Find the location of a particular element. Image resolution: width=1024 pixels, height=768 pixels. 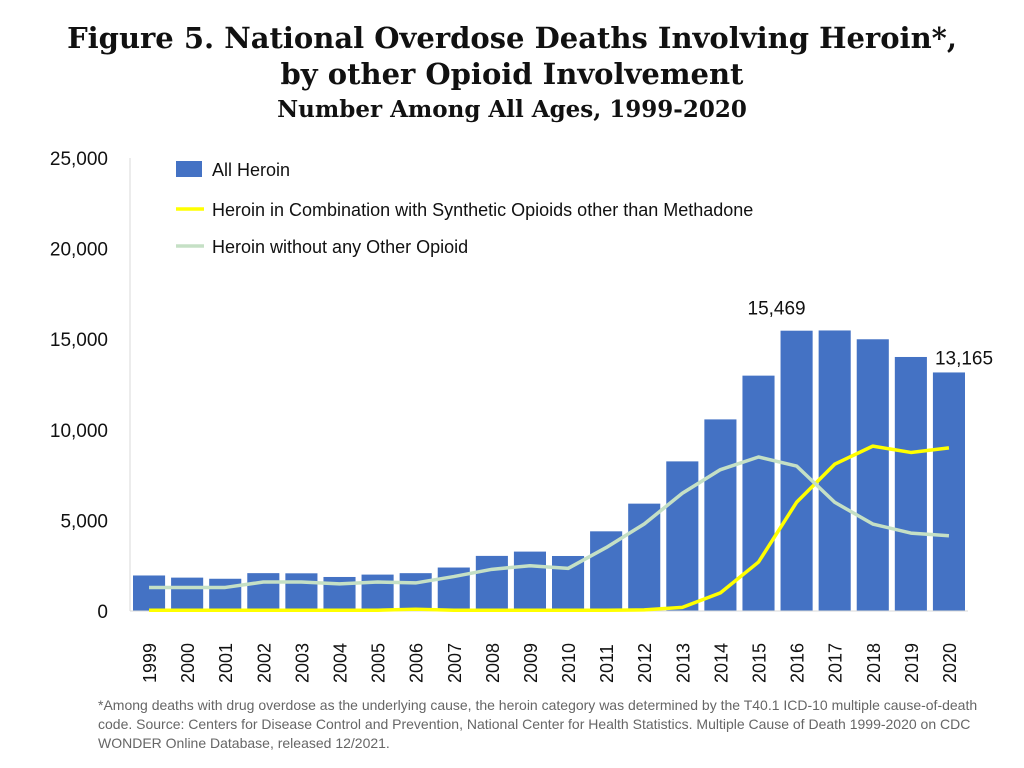

y-tick-label: 15,000 is located at coordinates (79, 340).